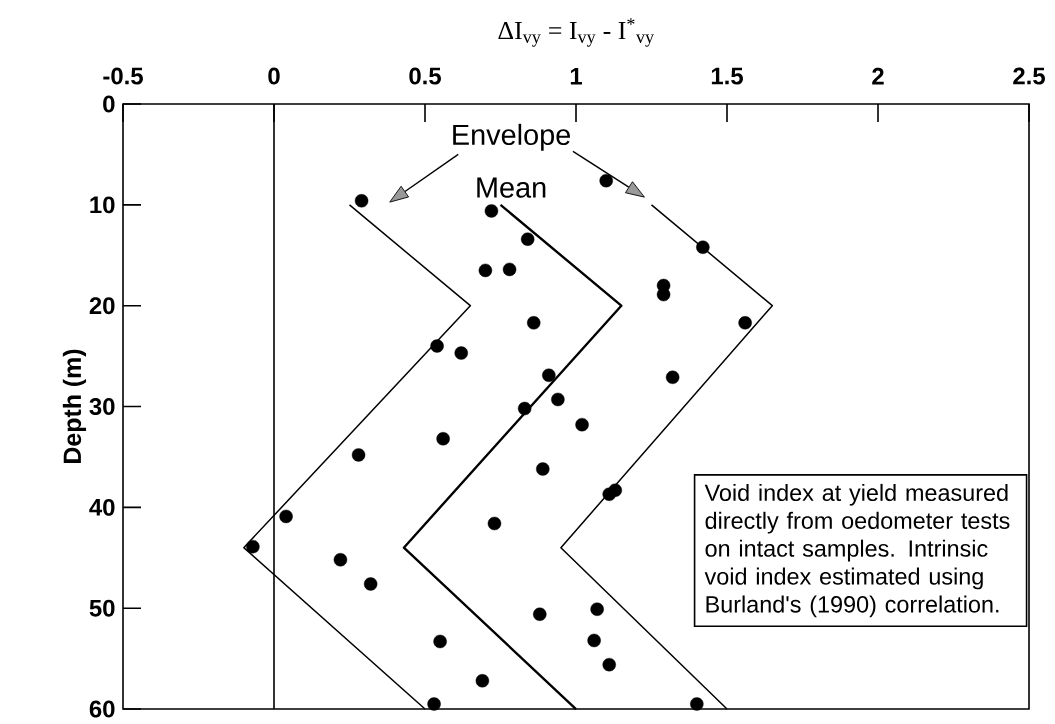 The width and height of the screenshot is (1055, 724). Describe the element at coordinates (74, 406) in the screenshot. I see `y-axis-title: Depth (m)` at that location.